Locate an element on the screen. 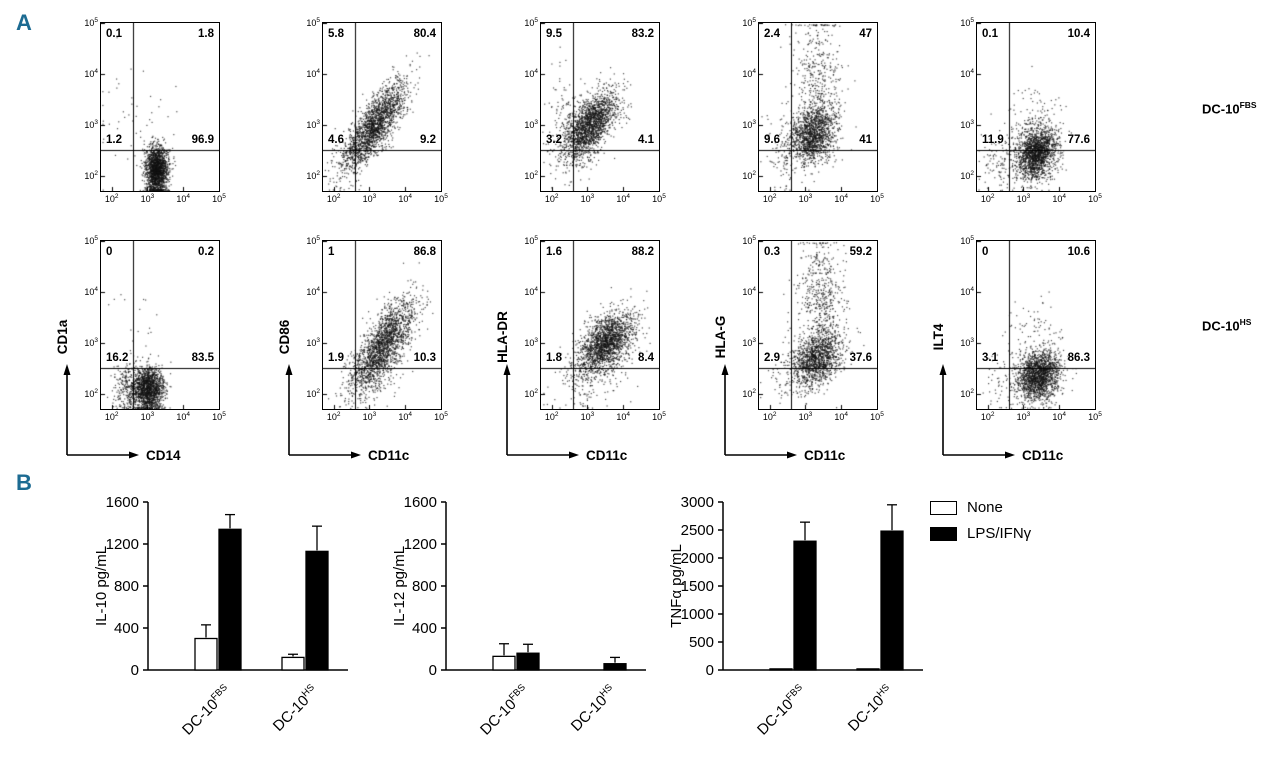 The height and width of the screenshot is (760, 1280). legend-item-none: None is located at coordinates (980, 507).